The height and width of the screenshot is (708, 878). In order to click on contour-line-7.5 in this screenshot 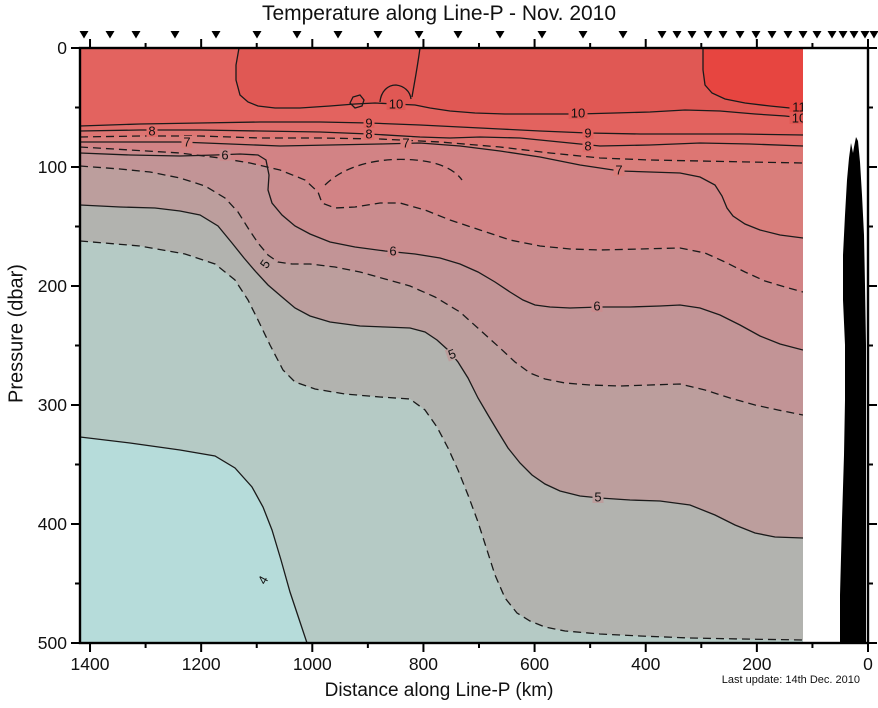, I will do `click(441, 149)`.